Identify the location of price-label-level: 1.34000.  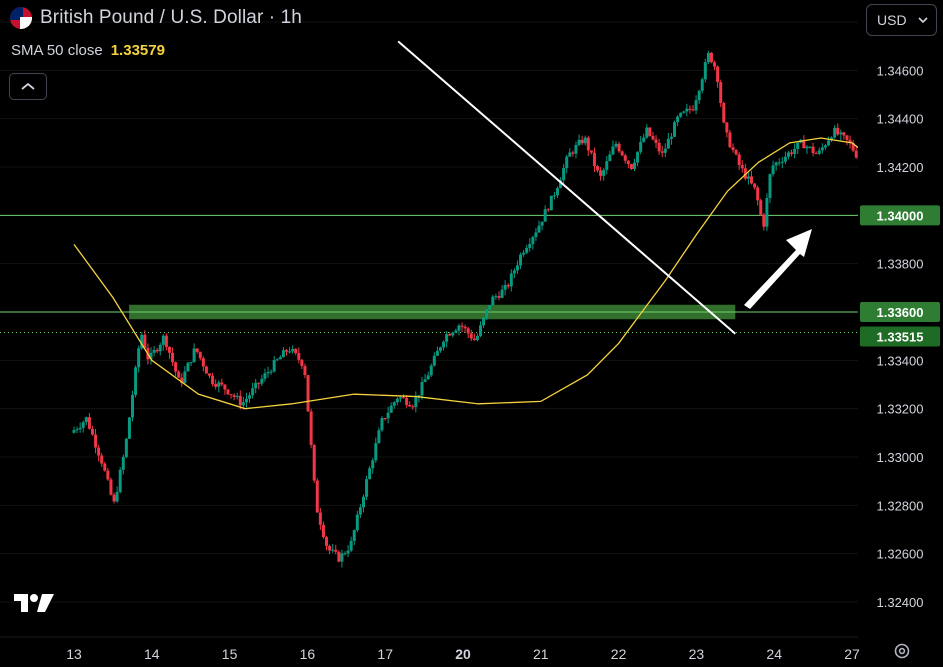
(900, 215).